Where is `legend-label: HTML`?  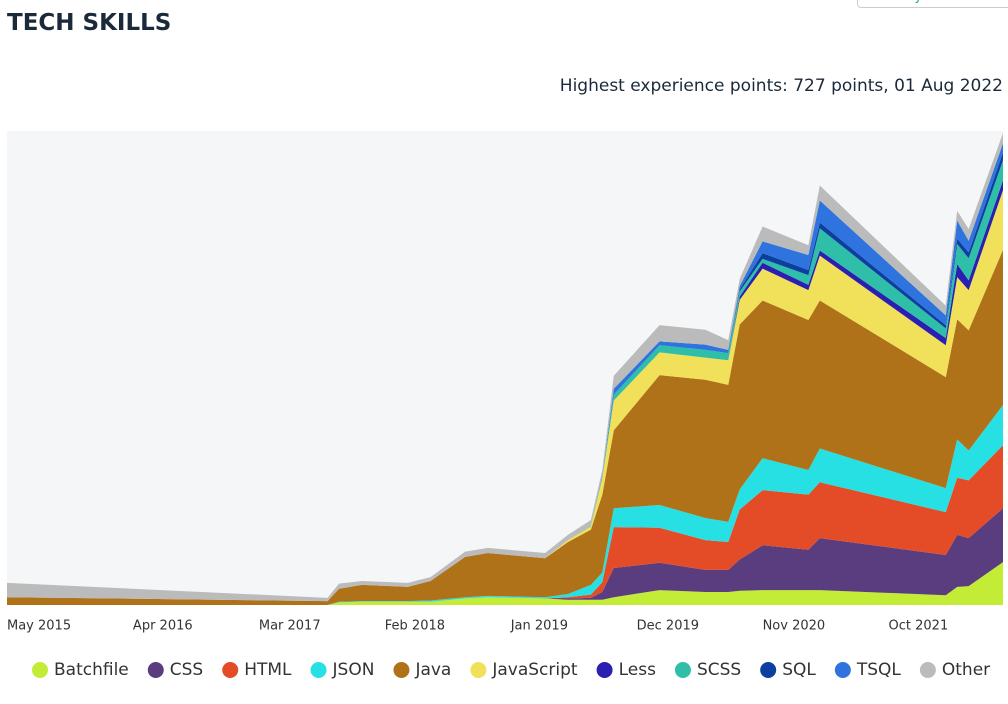
legend-label: HTML is located at coordinates (268, 670).